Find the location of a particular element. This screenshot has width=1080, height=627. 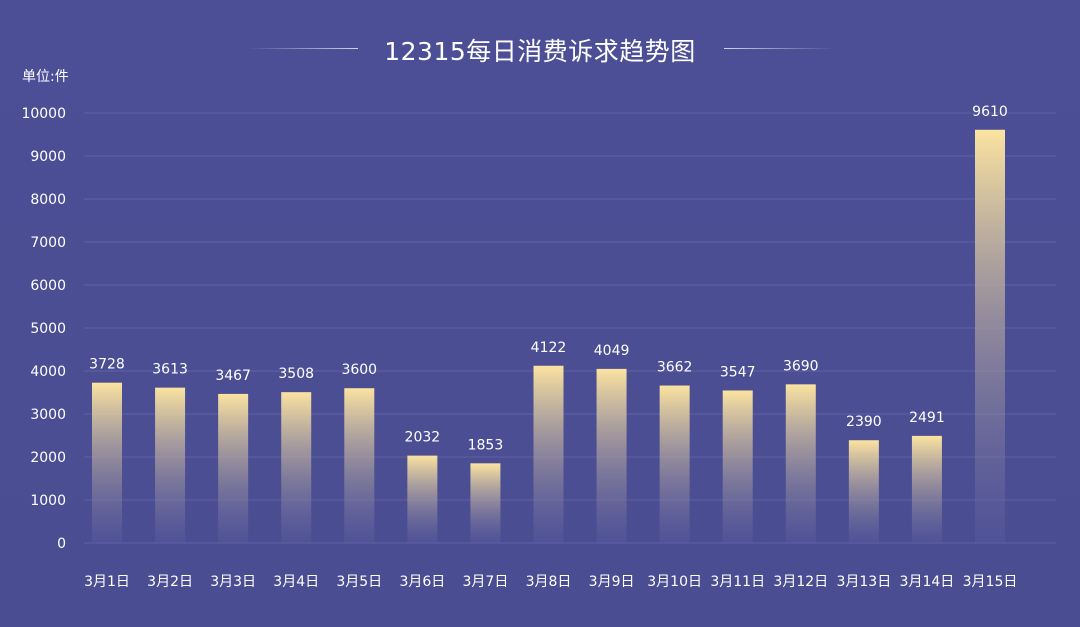

x-tick-label: 3月8日 is located at coordinates (549, 582).